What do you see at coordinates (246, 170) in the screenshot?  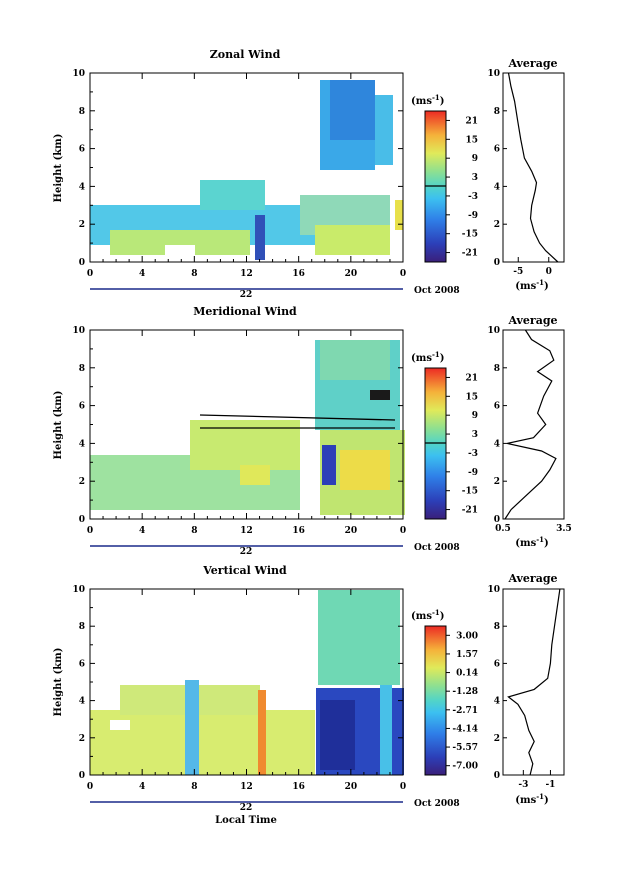 I see `heatmap-field` at bounding box center [246, 170].